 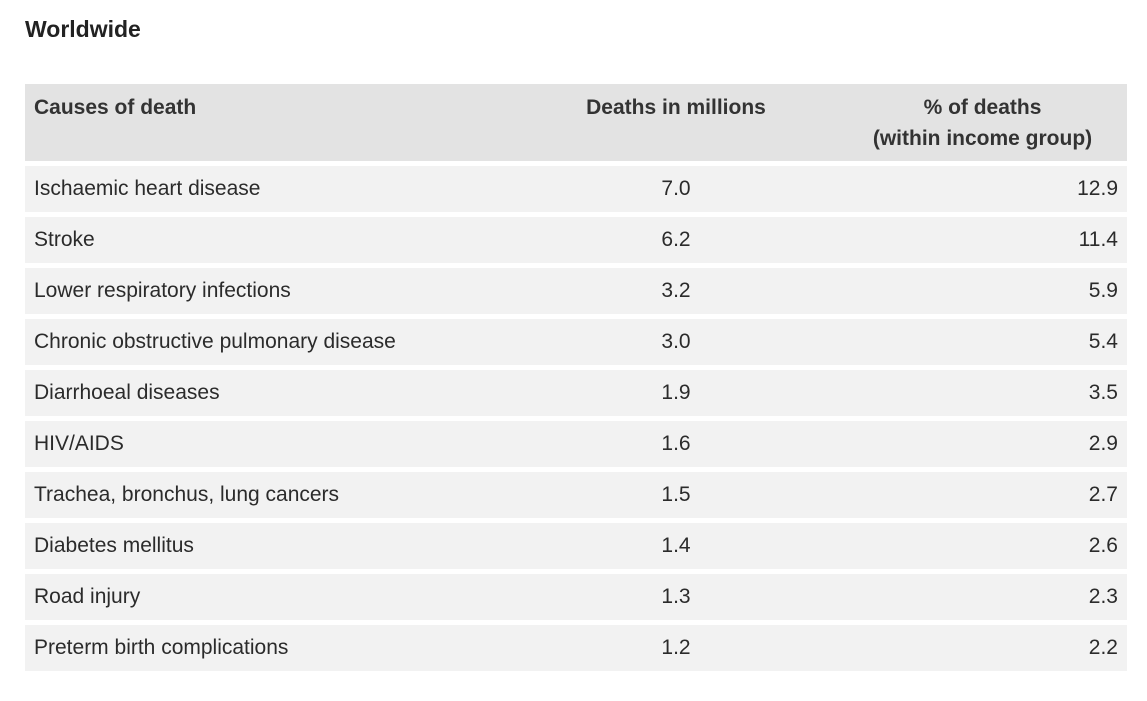 What do you see at coordinates (967, 444) in the screenshot?
I see `cell-percent-of-deaths: 2.9` at bounding box center [967, 444].